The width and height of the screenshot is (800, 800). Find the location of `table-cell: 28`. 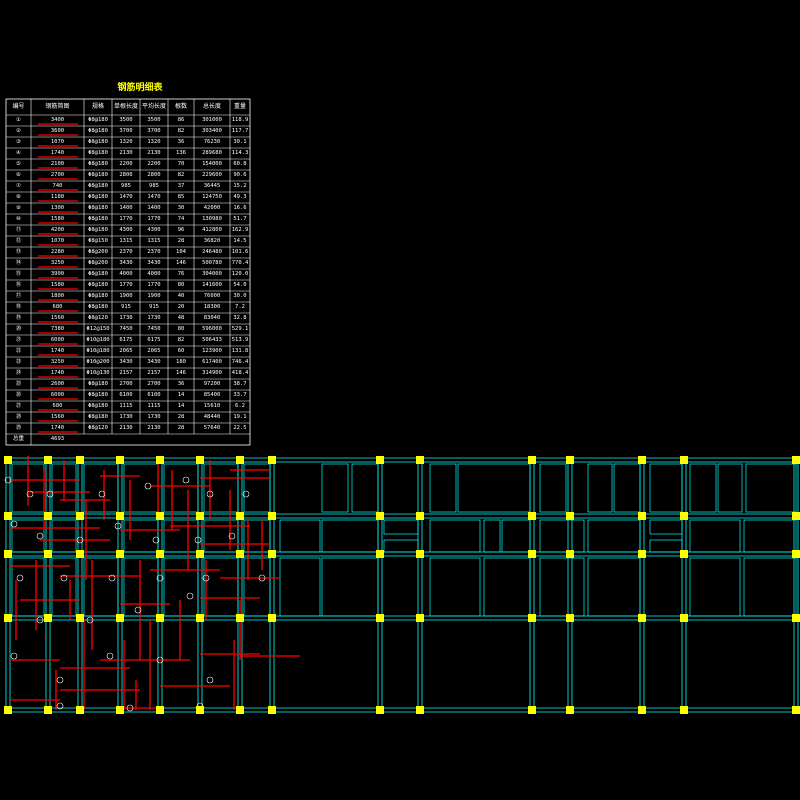

table-cell: 28 is located at coordinates (181, 428).